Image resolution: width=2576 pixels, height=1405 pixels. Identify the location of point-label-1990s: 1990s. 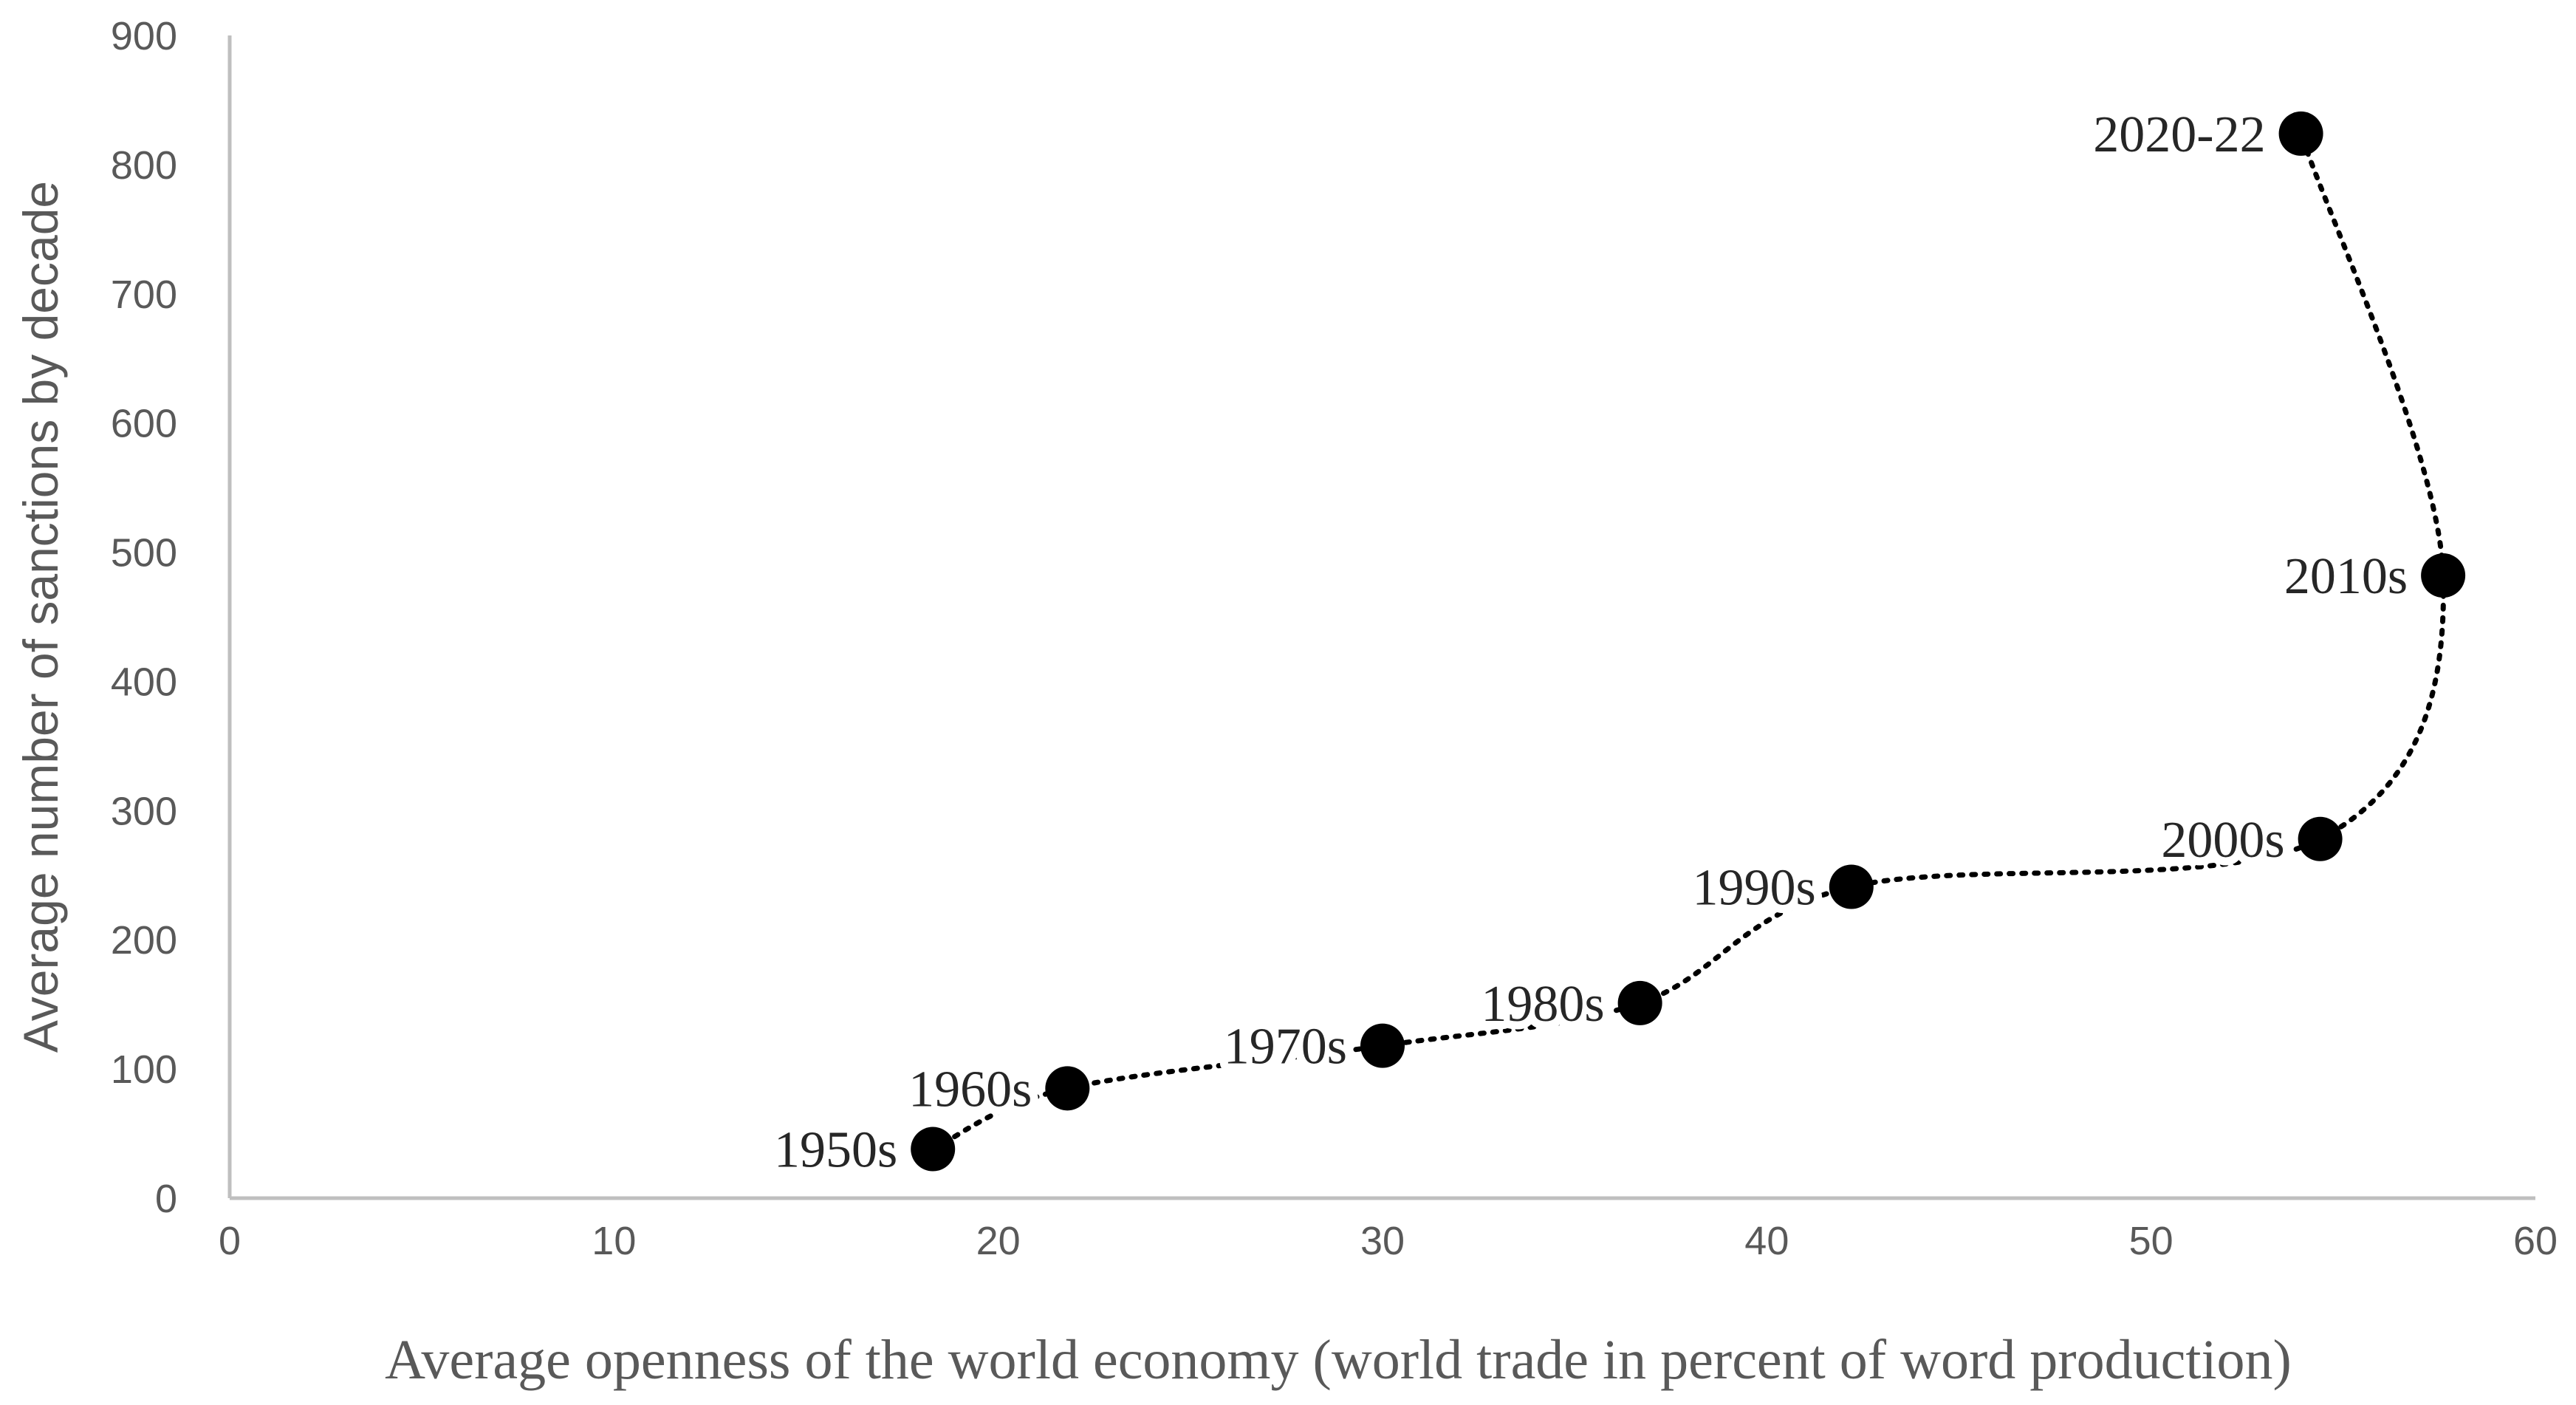
(1754, 888).